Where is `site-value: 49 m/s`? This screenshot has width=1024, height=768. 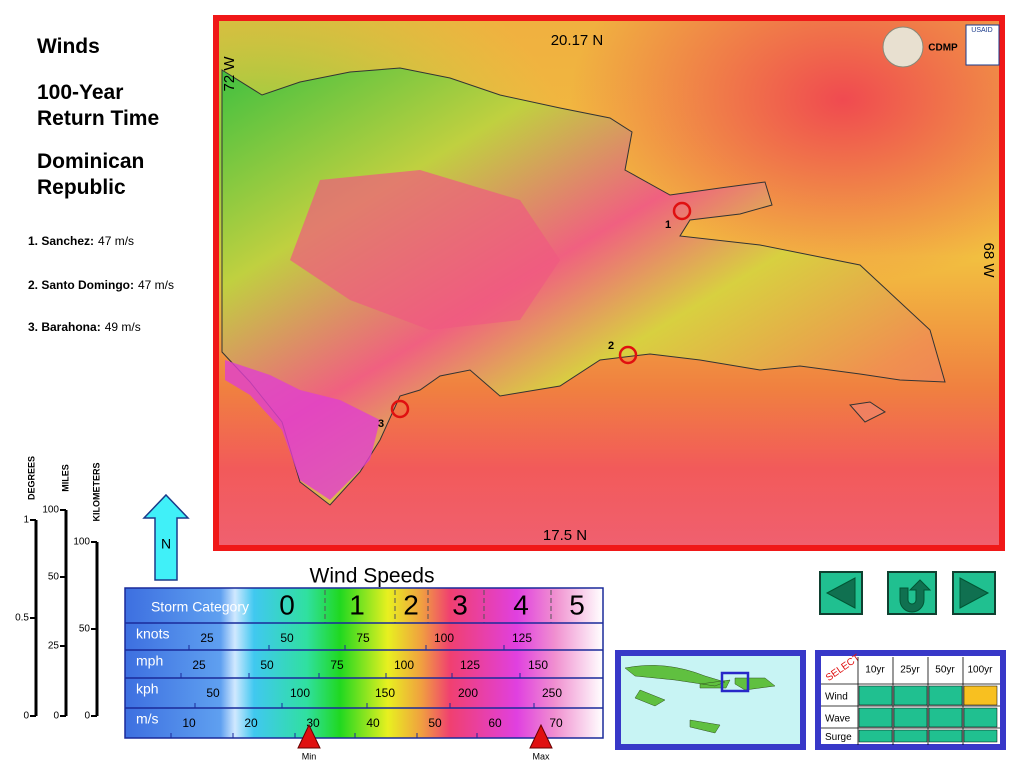
site-value: 49 m/s is located at coordinates (122, 327).